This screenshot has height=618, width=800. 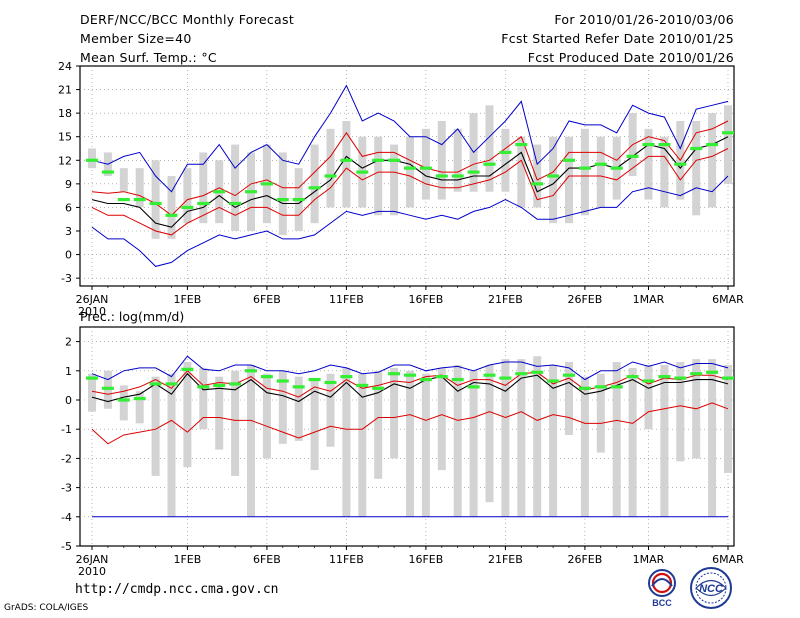 What do you see at coordinates (68, 184) in the screenshot?
I see `temp-ytick-label: 9` at bounding box center [68, 184].